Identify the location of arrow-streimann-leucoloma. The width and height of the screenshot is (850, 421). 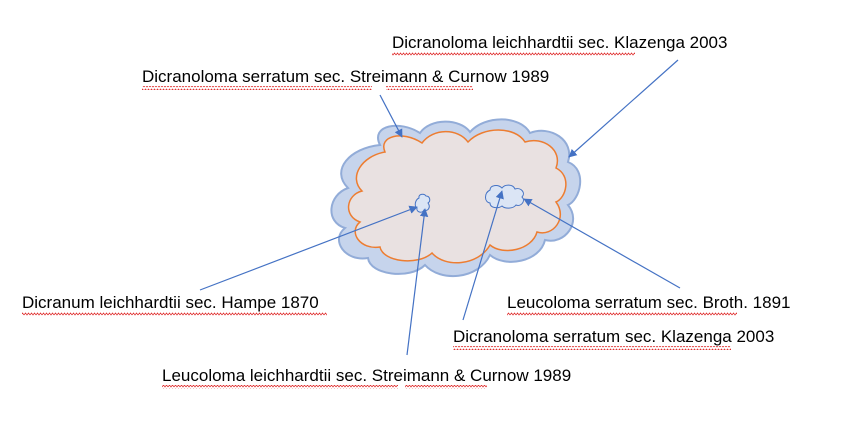
(417, 282).